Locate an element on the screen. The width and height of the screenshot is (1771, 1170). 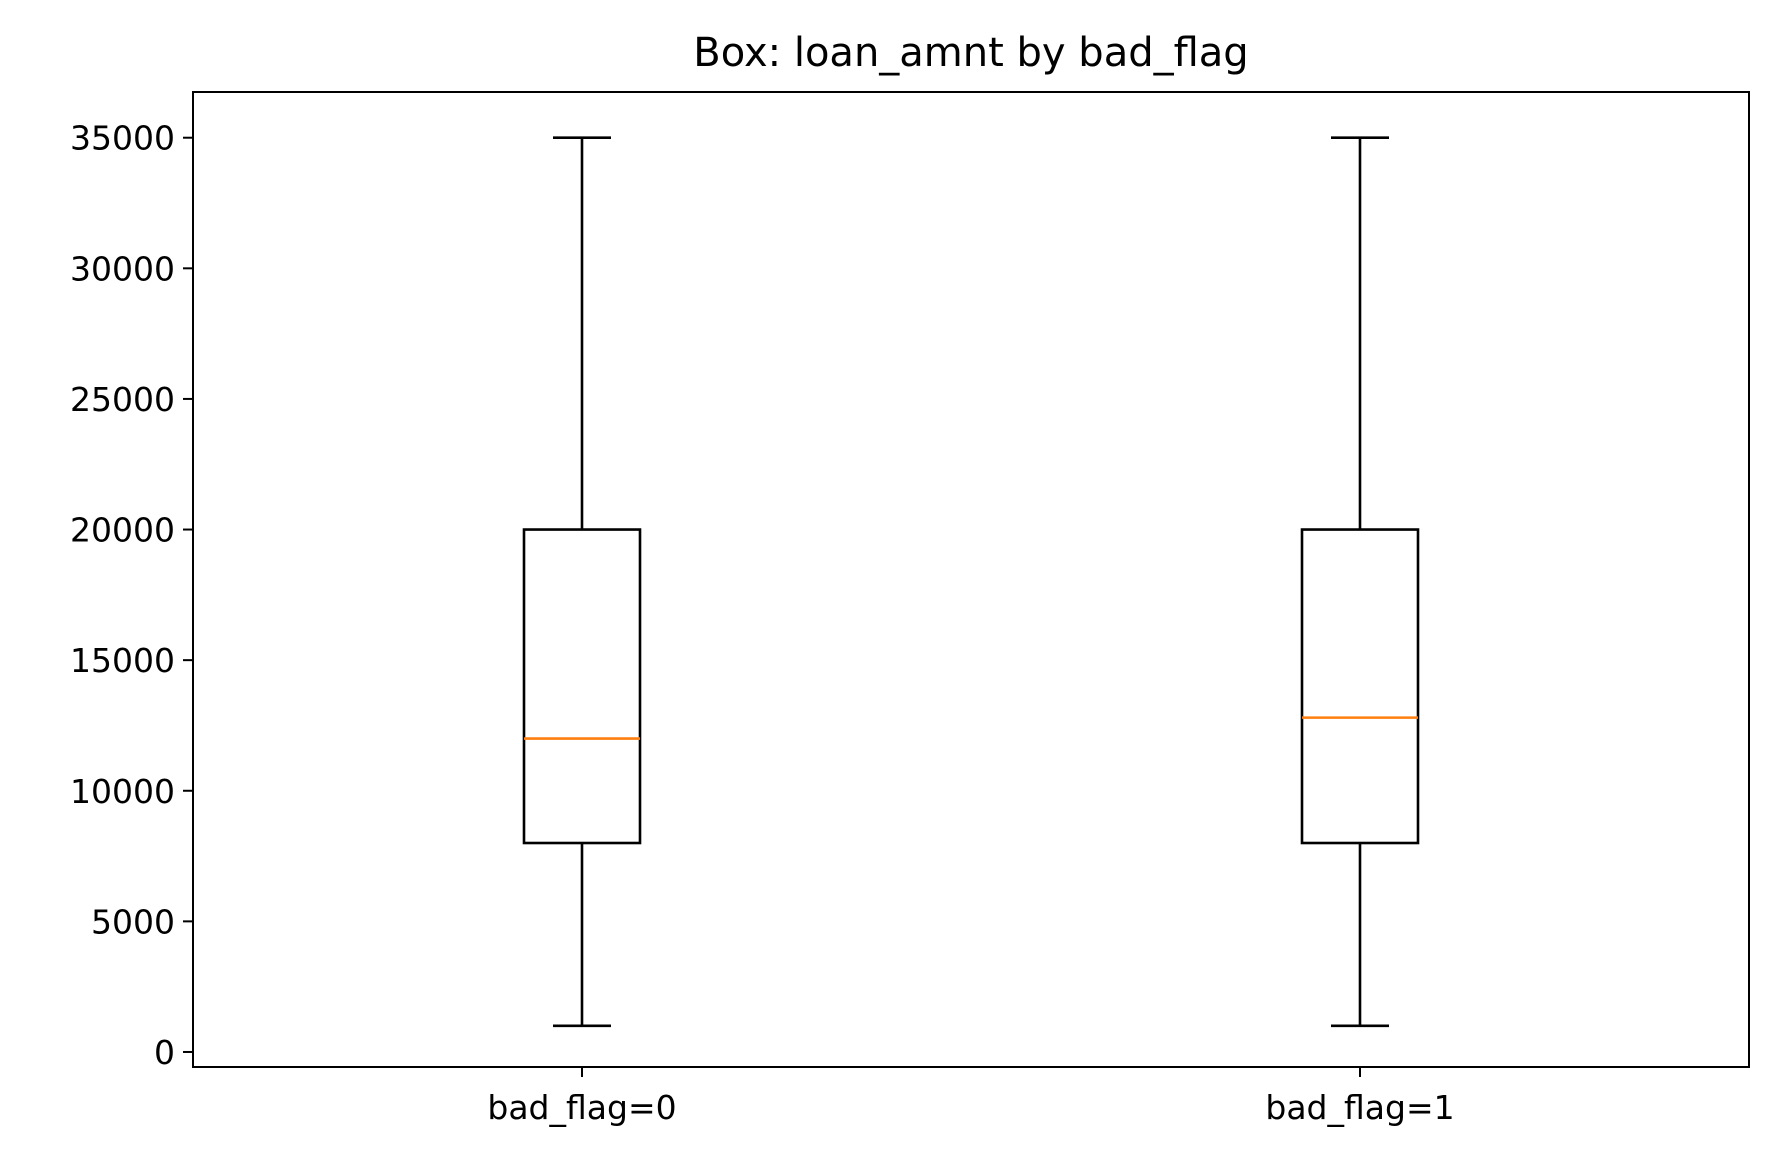
y-tick-label: 25000 is located at coordinates (122, 399).